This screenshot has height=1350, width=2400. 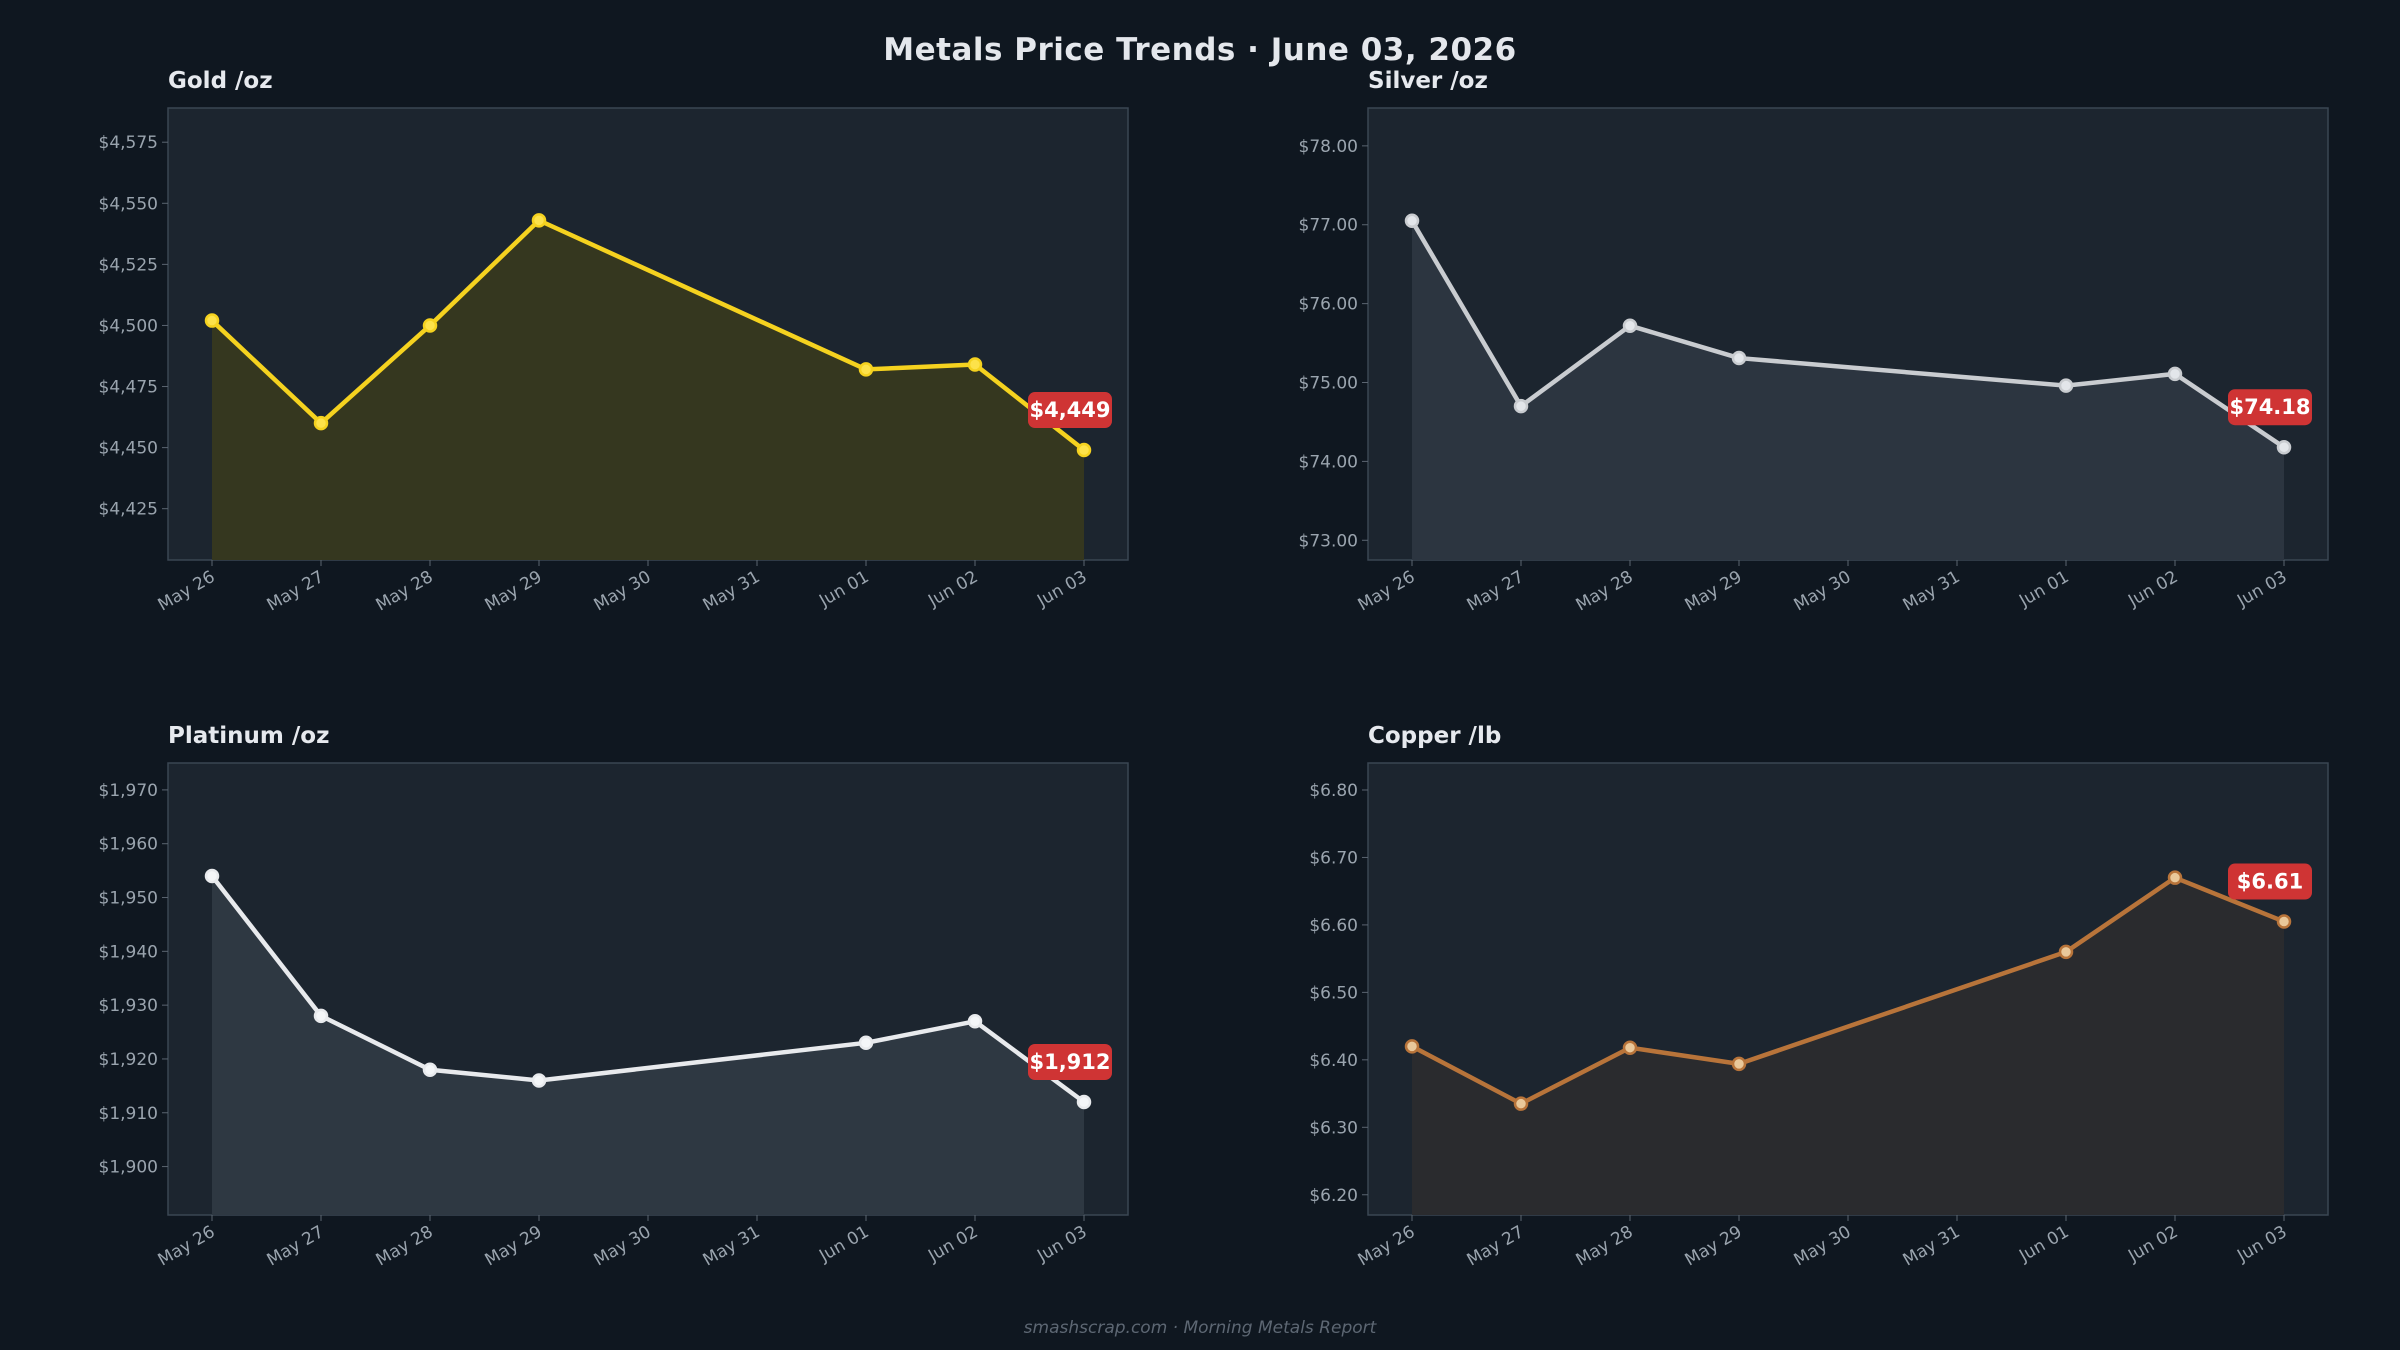 What do you see at coordinates (1200, 1328) in the screenshot?
I see `footer-credit: smashscrap.com · Morning Metals Report` at bounding box center [1200, 1328].